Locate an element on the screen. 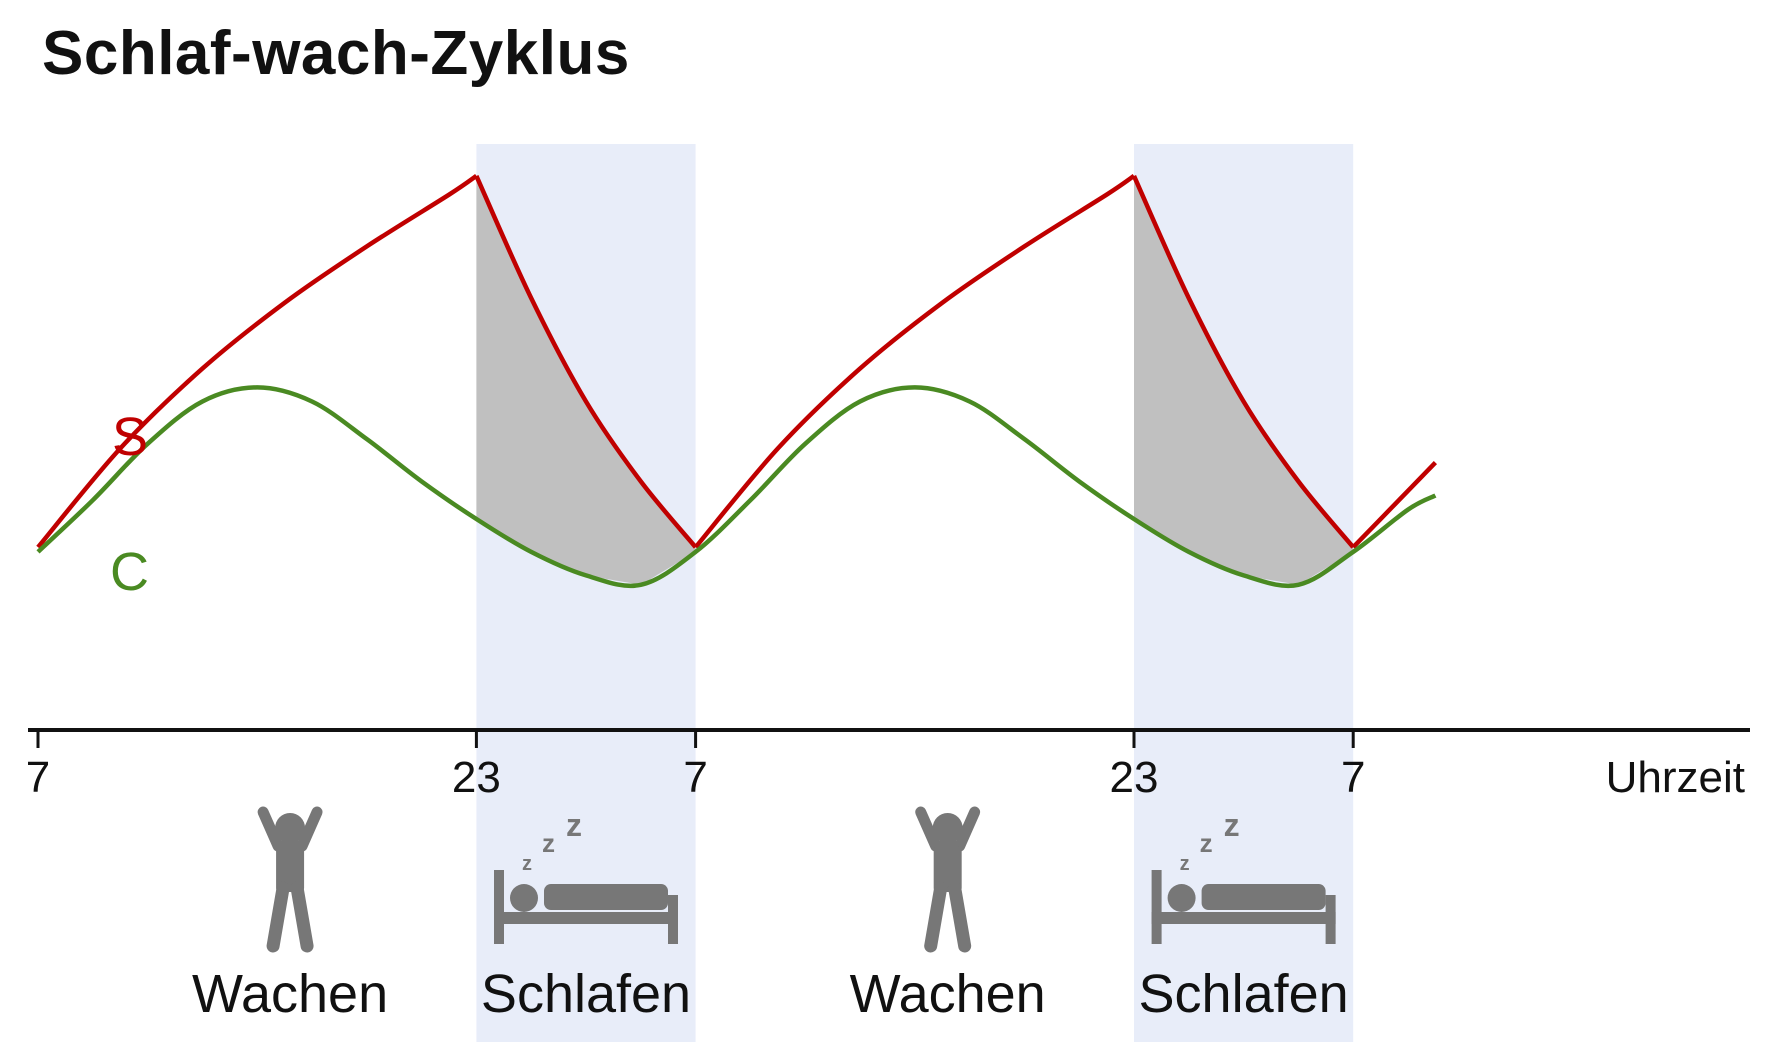 This screenshot has width=1772, height=1042. chart-title: Schlaf-wach-Zyklus is located at coordinates (336, 53).